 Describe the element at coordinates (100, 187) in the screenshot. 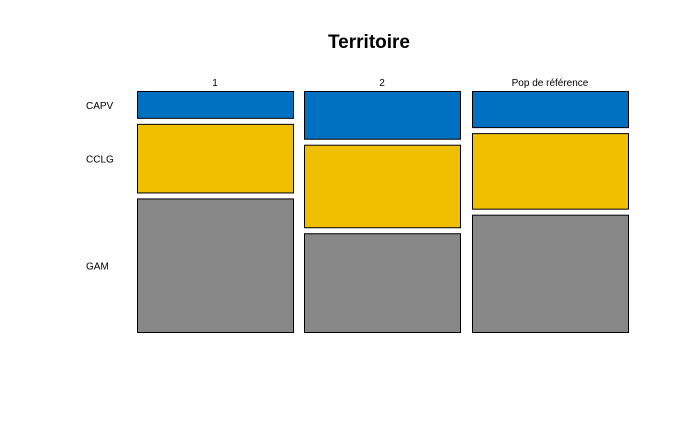

I see `row-labels: CAPV CCLG GAM` at that location.